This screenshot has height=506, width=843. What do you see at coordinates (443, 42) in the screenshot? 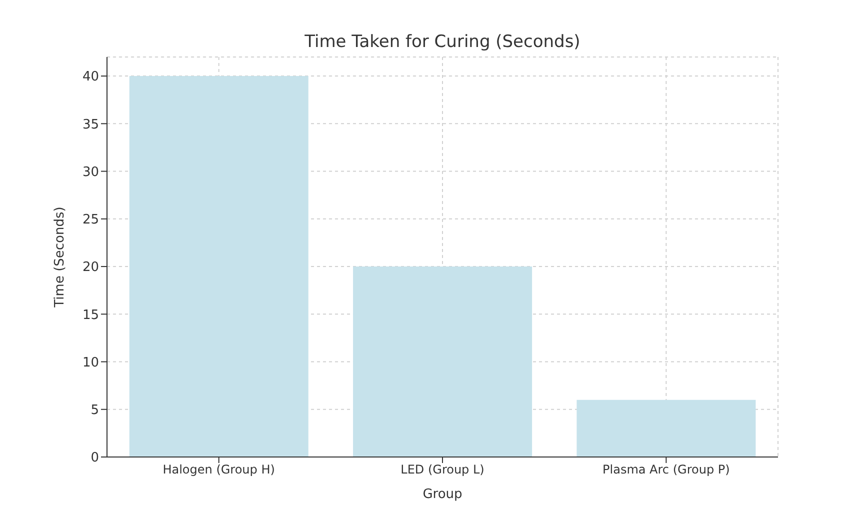
I see `chart-title: Time Taken for Curing (Seconds)` at bounding box center [443, 42].